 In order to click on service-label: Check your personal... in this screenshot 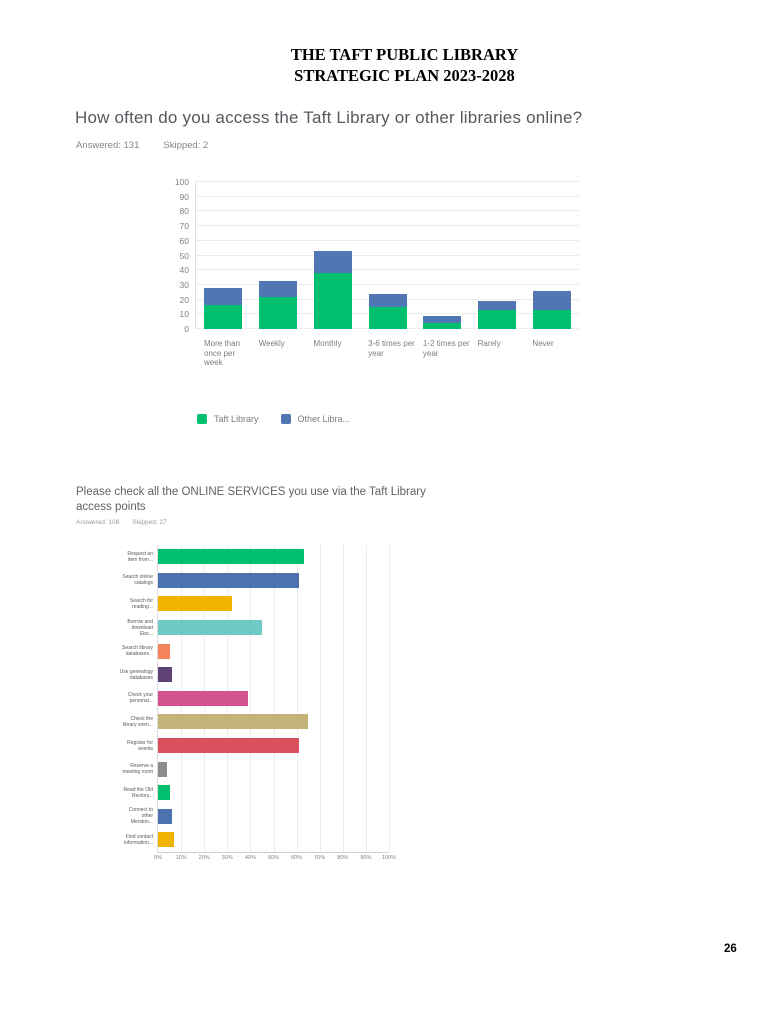, I will do `click(140, 698)`.